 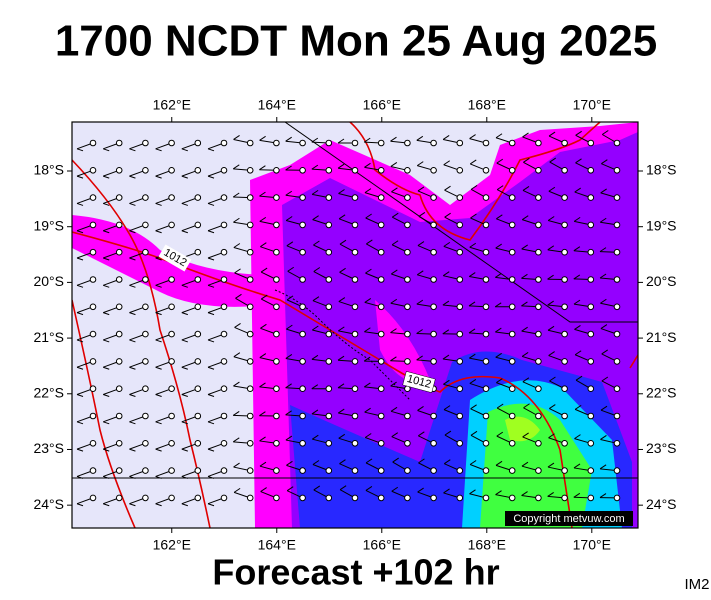 I want to click on label-box, so click(x=175, y=258).